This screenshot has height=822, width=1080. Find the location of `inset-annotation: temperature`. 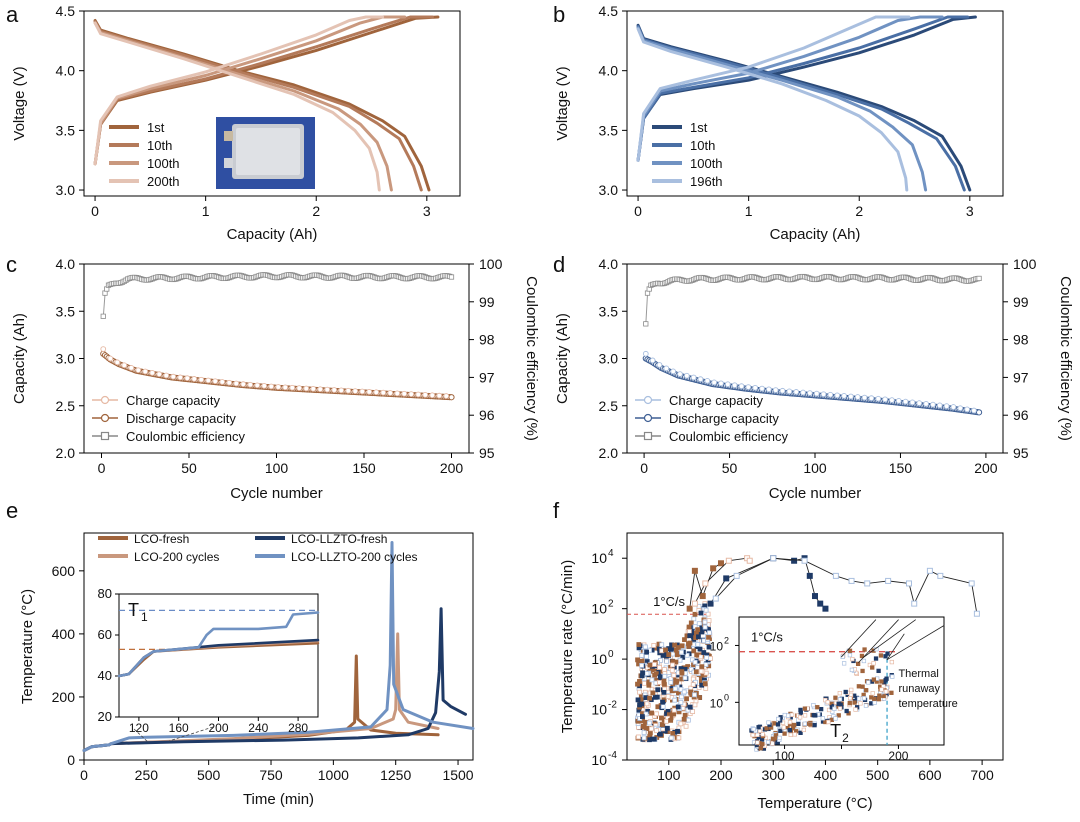

inset-annotation: temperature is located at coordinates (927, 704).